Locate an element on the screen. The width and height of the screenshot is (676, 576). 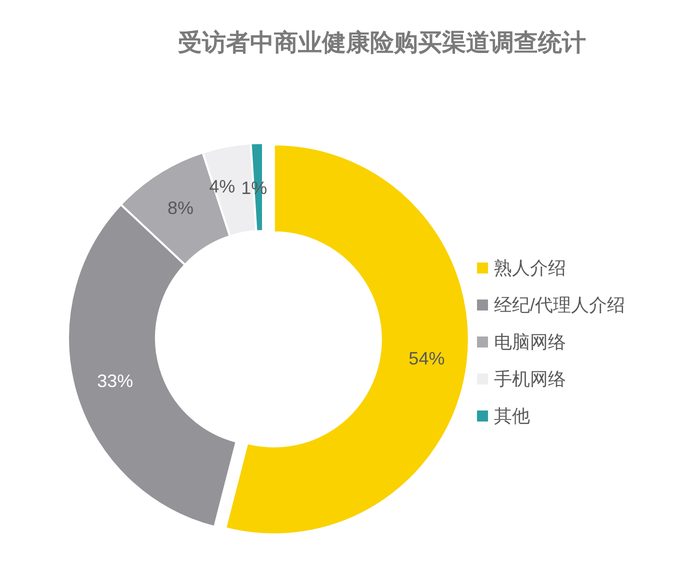
data-label: 54% is located at coordinates (426, 358).